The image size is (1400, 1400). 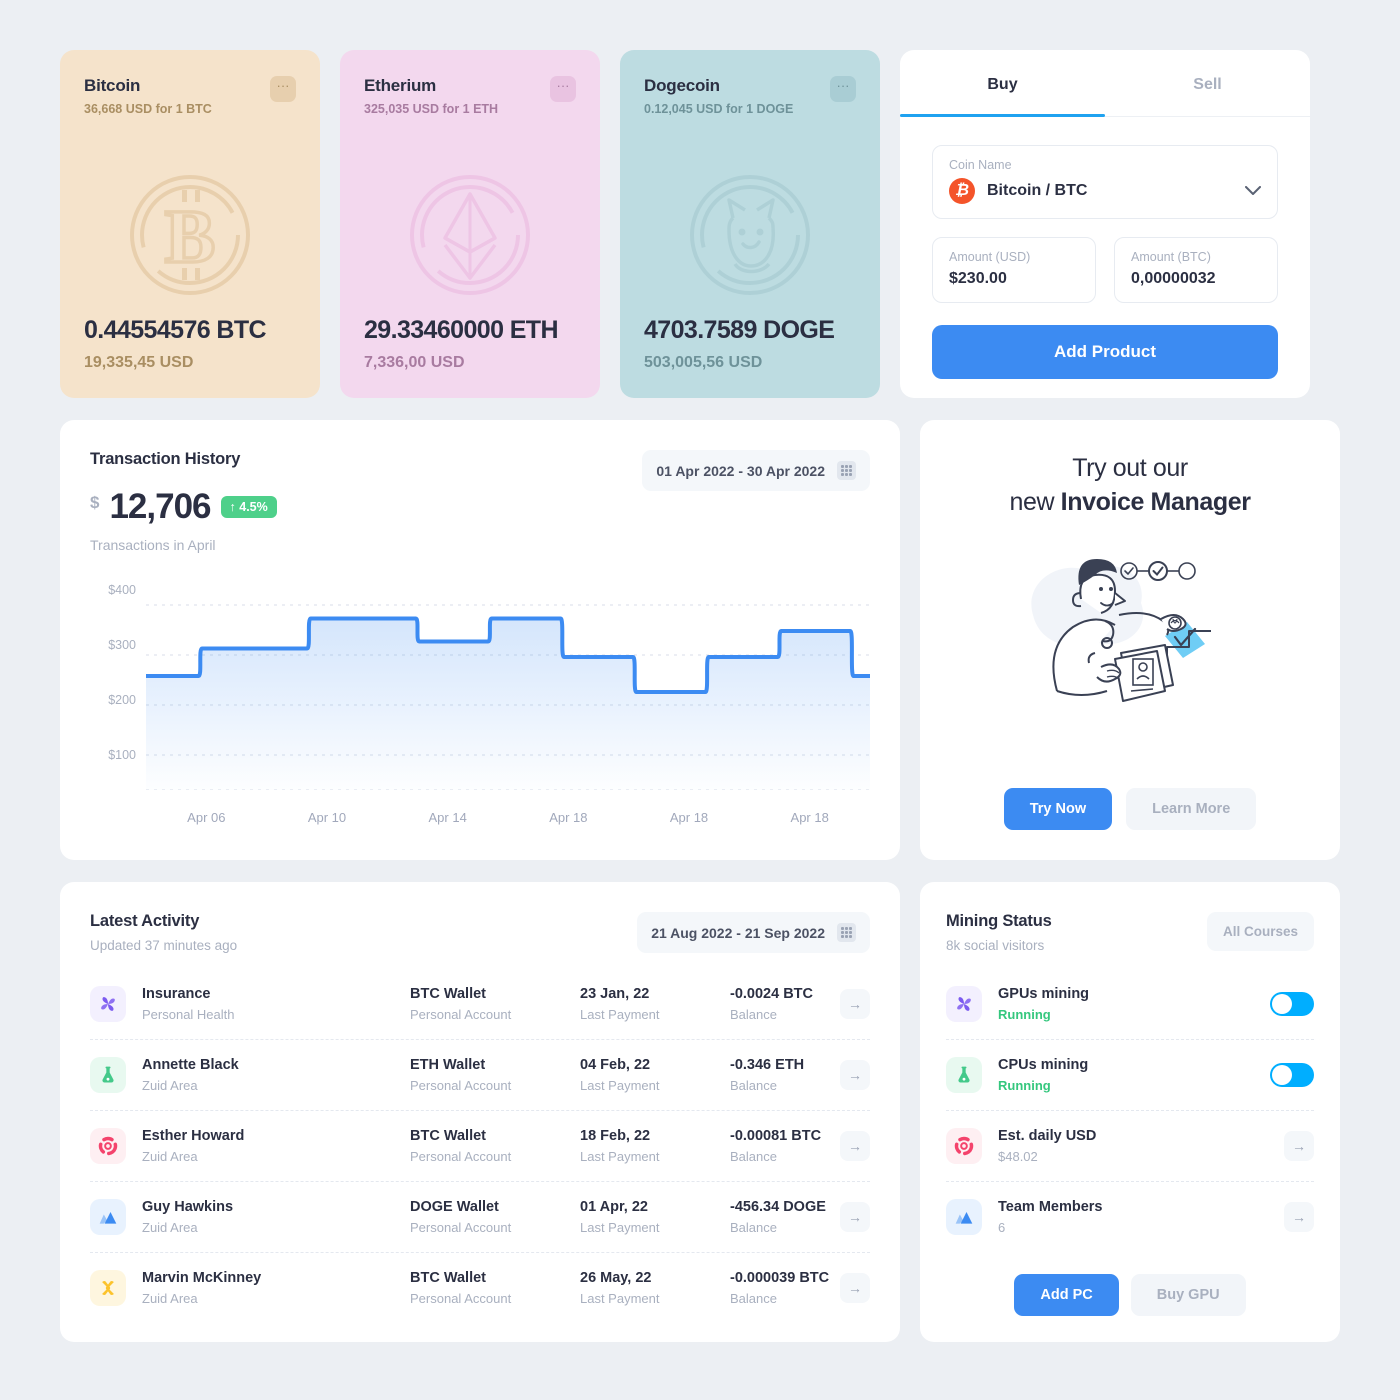 I want to click on activity-balance-label: Balance, so click(x=753, y=1156).